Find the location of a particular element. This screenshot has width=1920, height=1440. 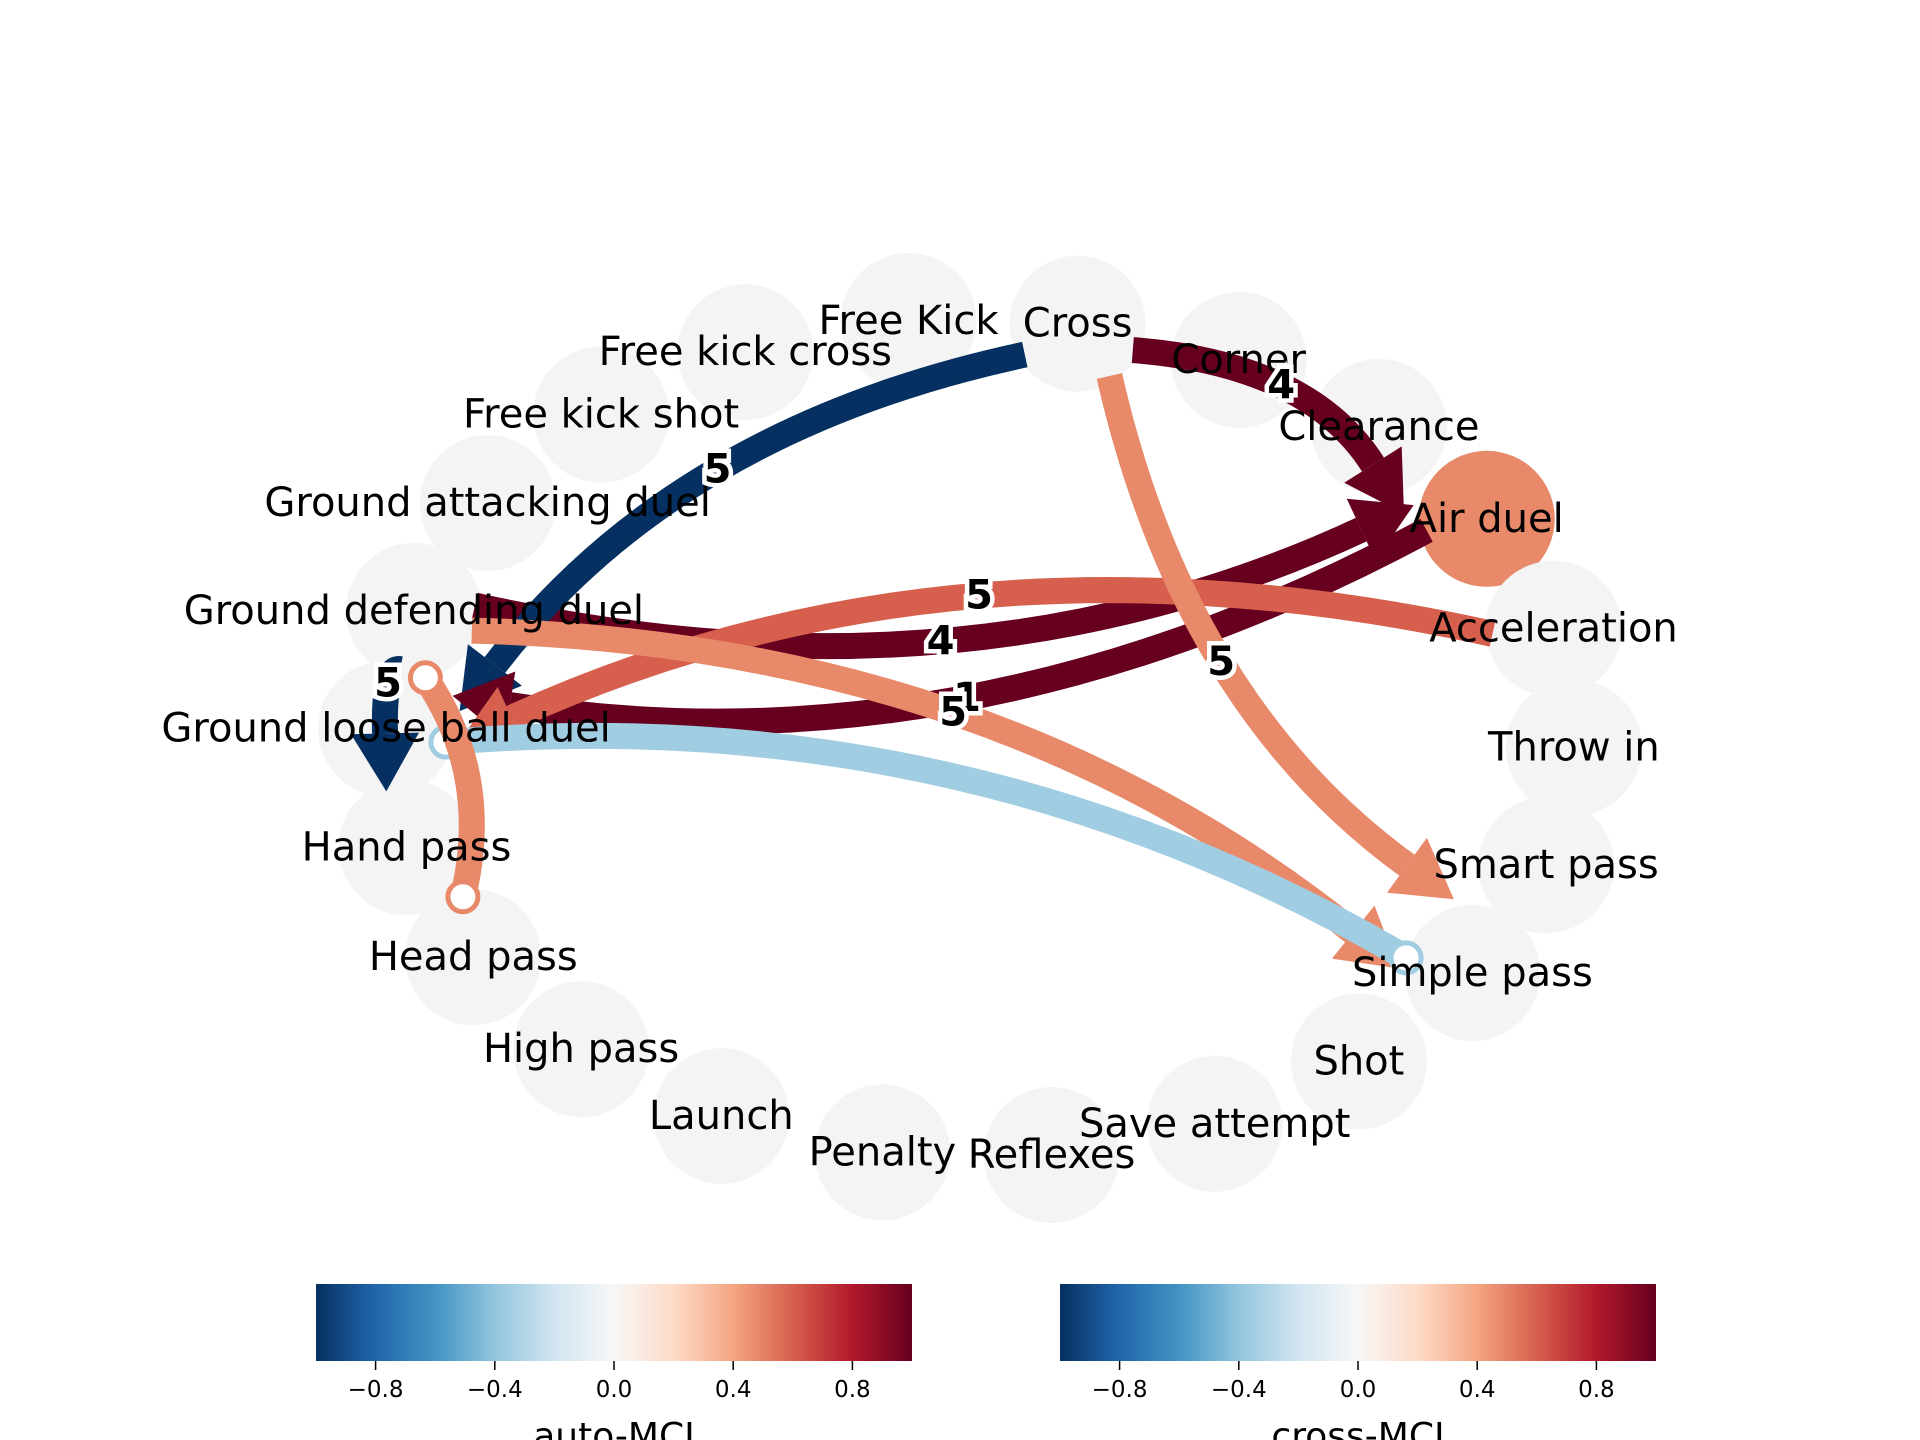

node-label-throw-in: Throw in is located at coordinates (1573, 747).